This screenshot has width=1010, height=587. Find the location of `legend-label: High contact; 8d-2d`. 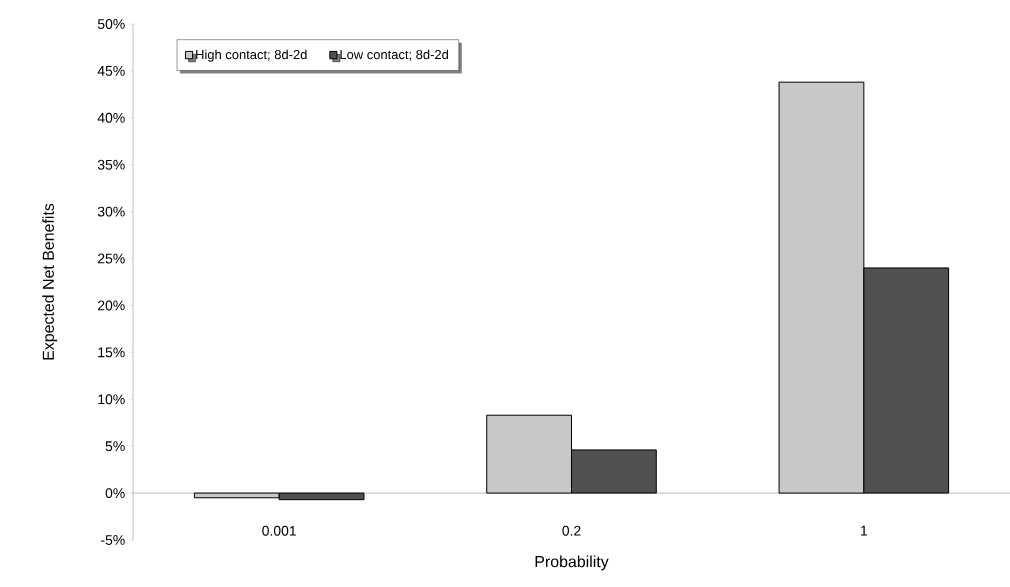

legend-label: High contact; 8d-2d is located at coordinates (251, 55).